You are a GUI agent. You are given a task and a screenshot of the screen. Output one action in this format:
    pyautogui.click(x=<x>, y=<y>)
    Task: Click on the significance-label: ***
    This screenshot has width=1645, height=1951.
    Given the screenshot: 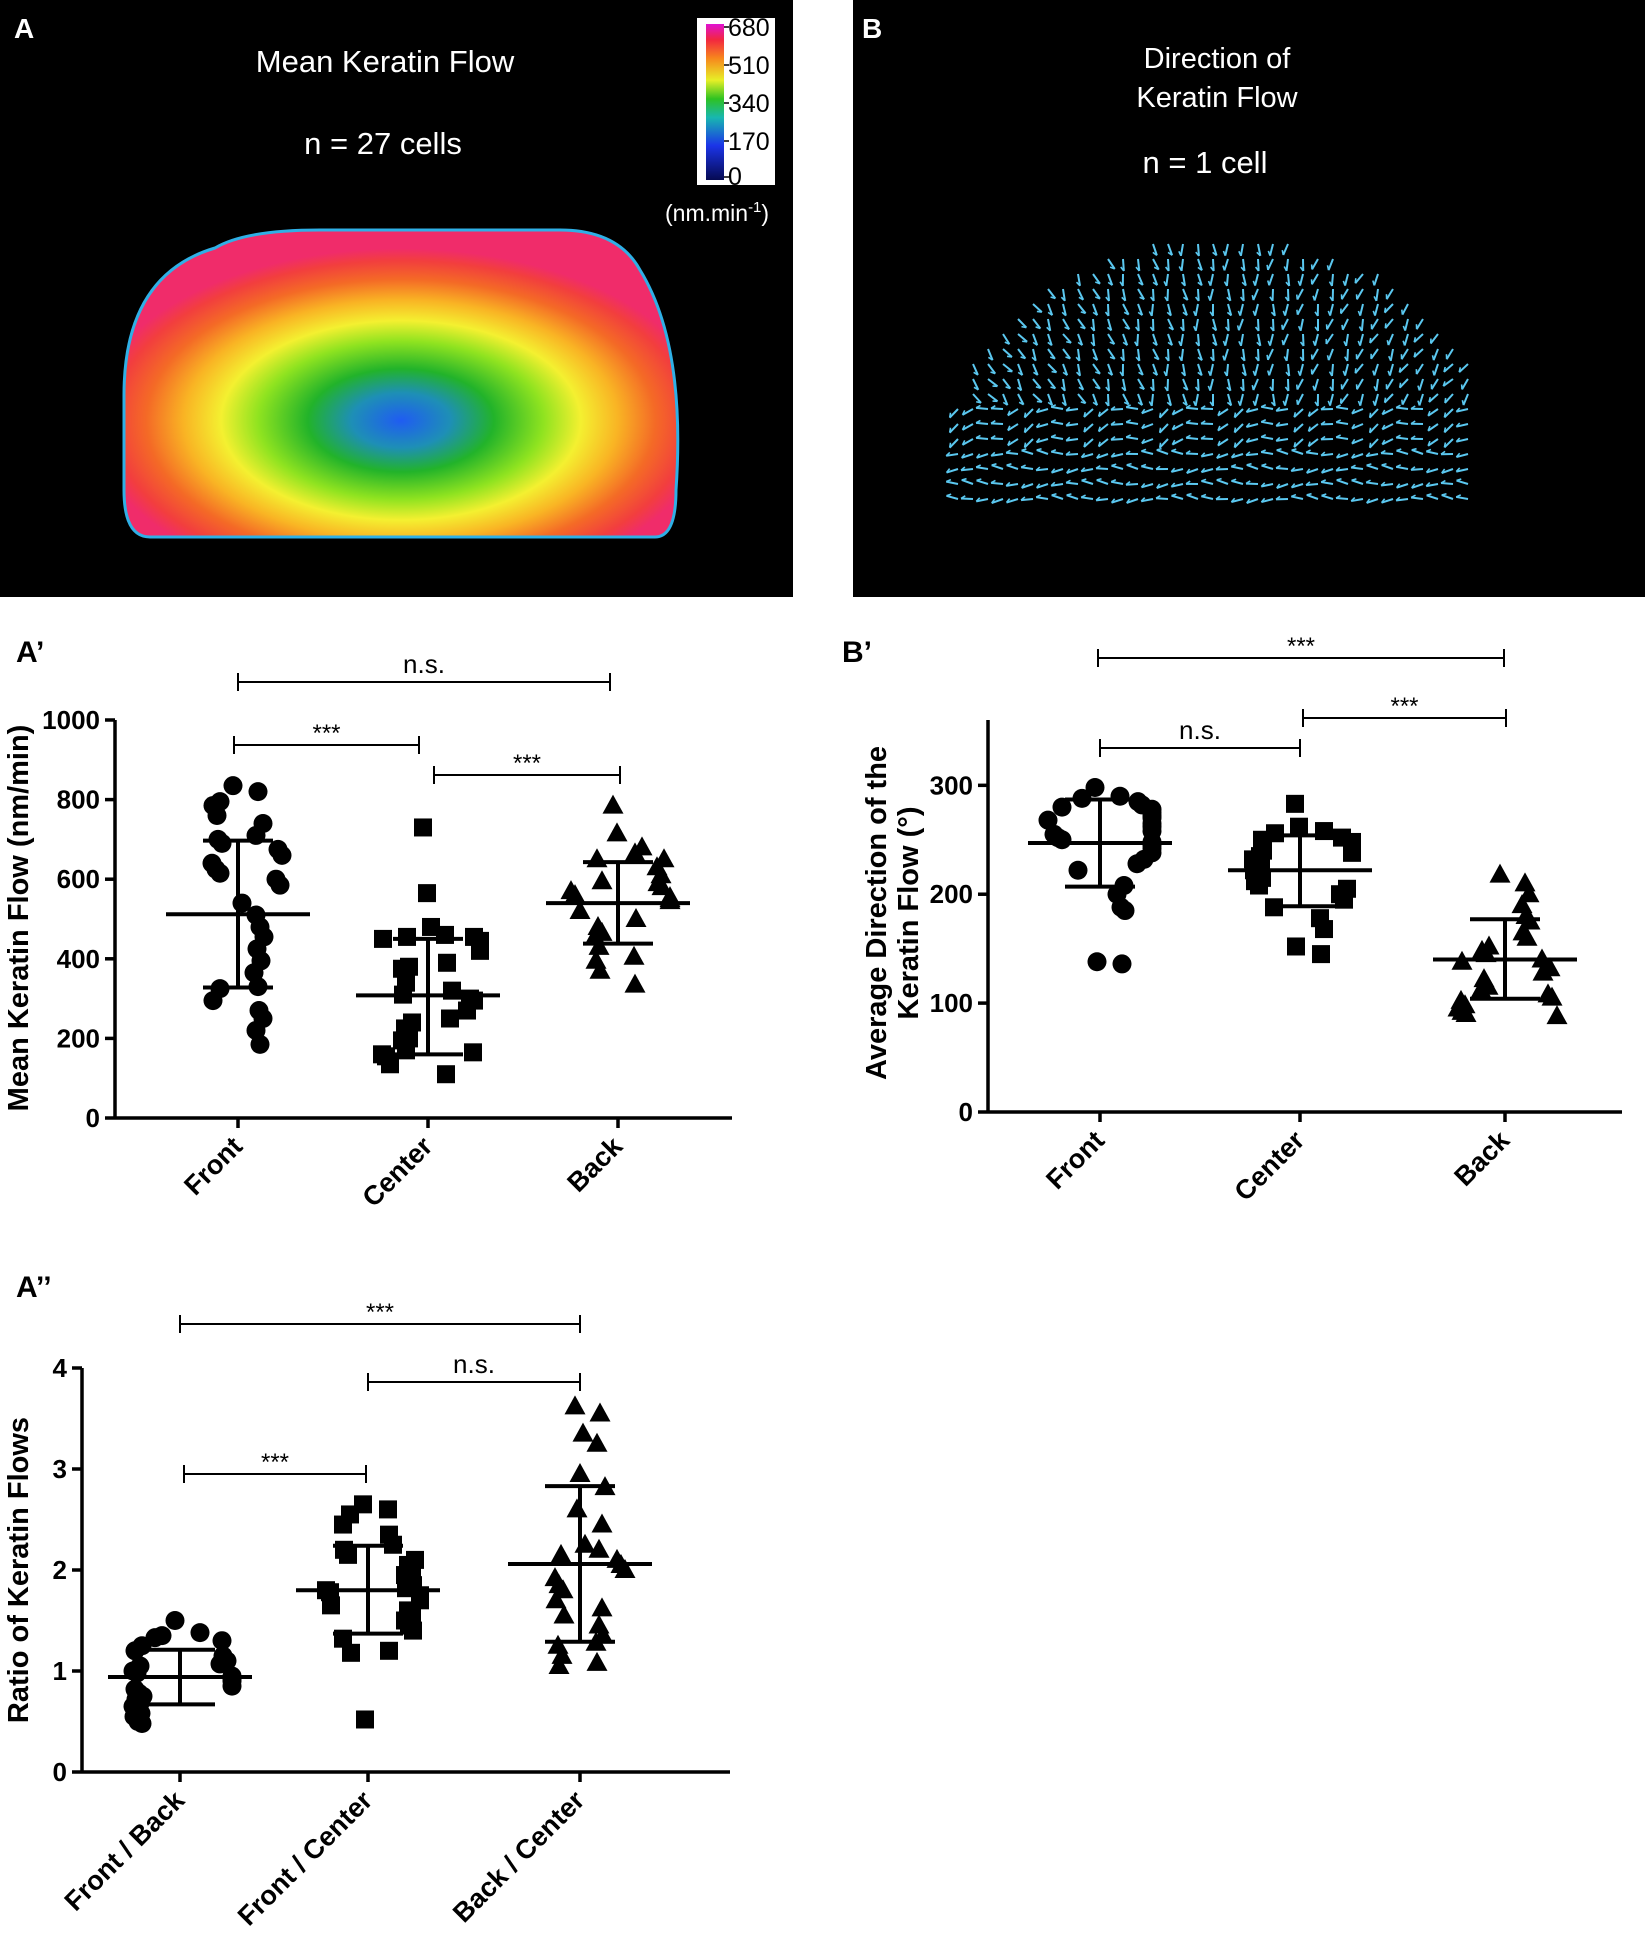 What is the action you would take?
    pyautogui.click(x=275, y=1462)
    